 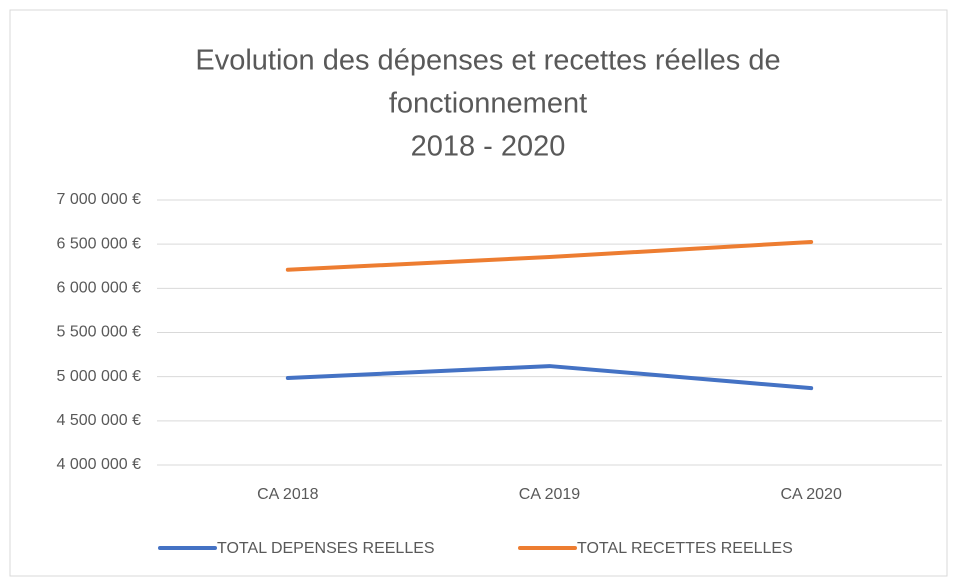 I want to click on legend-label: TOTAL RECETTES REELLES, so click(x=685, y=548).